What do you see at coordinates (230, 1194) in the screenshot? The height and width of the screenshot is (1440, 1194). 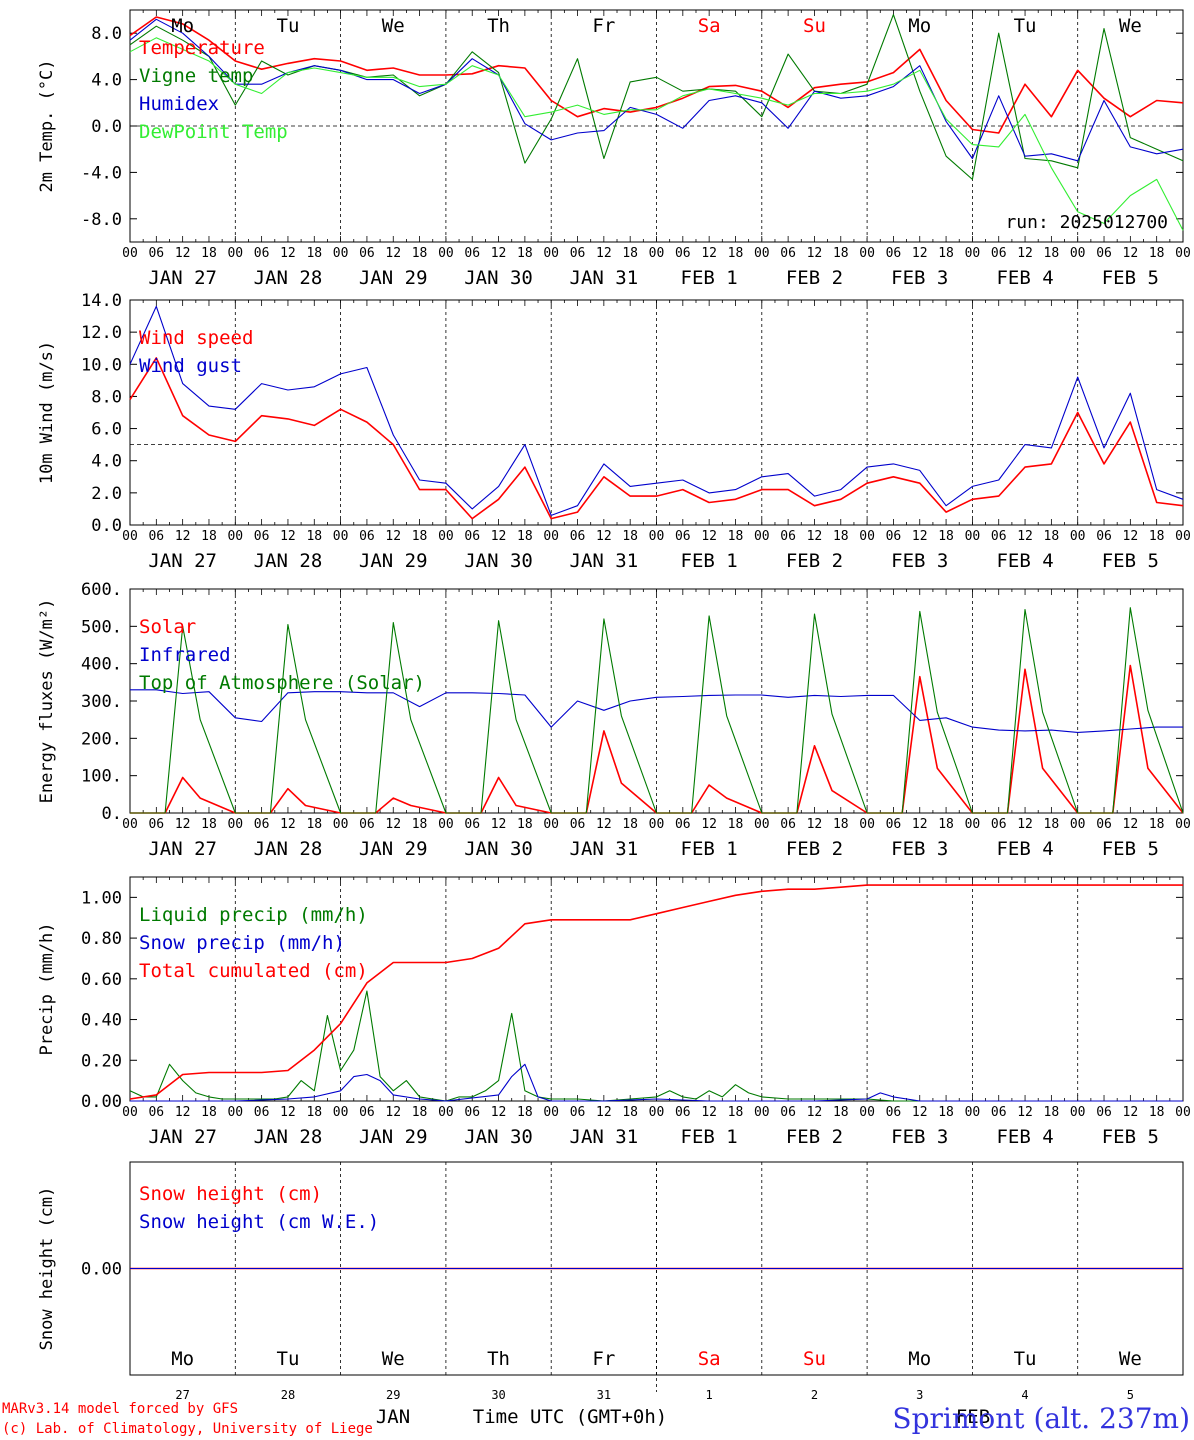 I see `legend-entry: Snow height (cm)` at bounding box center [230, 1194].